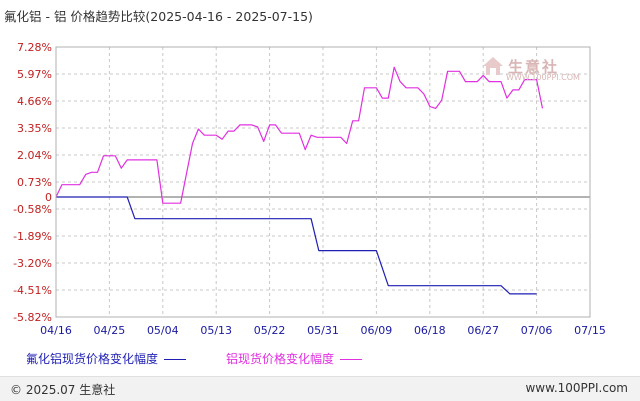 This screenshot has height=401, width=640. I want to click on legend-item-series2: 铝现货价格变化幅度, so click(294, 358).